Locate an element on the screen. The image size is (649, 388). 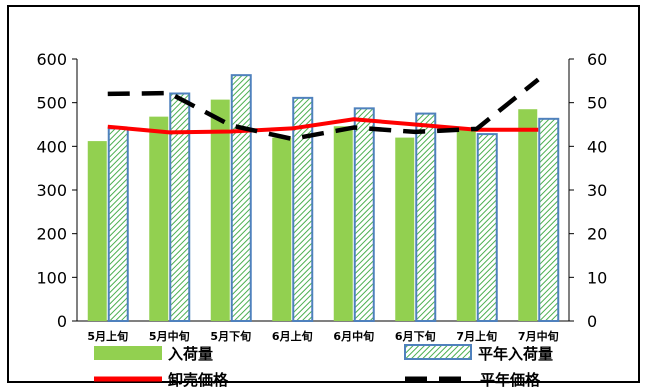
y-tick-label-right: 50 is located at coordinates (597, 103).